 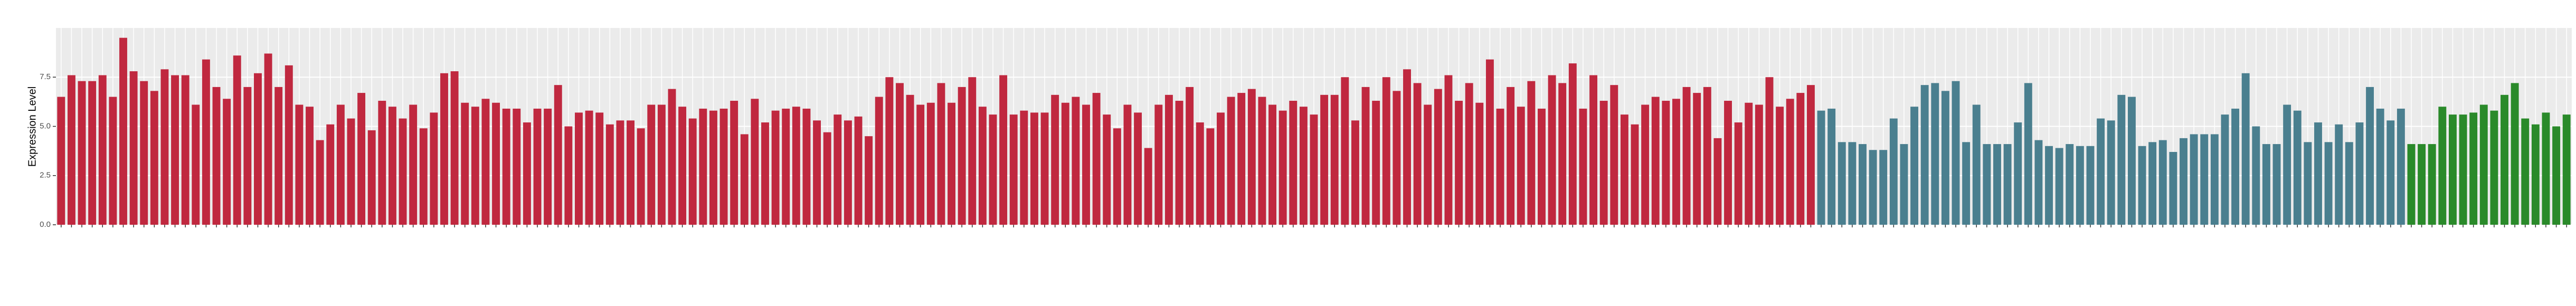 I want to click on y-tick-label: 7.5, so click(x=45, y=77).